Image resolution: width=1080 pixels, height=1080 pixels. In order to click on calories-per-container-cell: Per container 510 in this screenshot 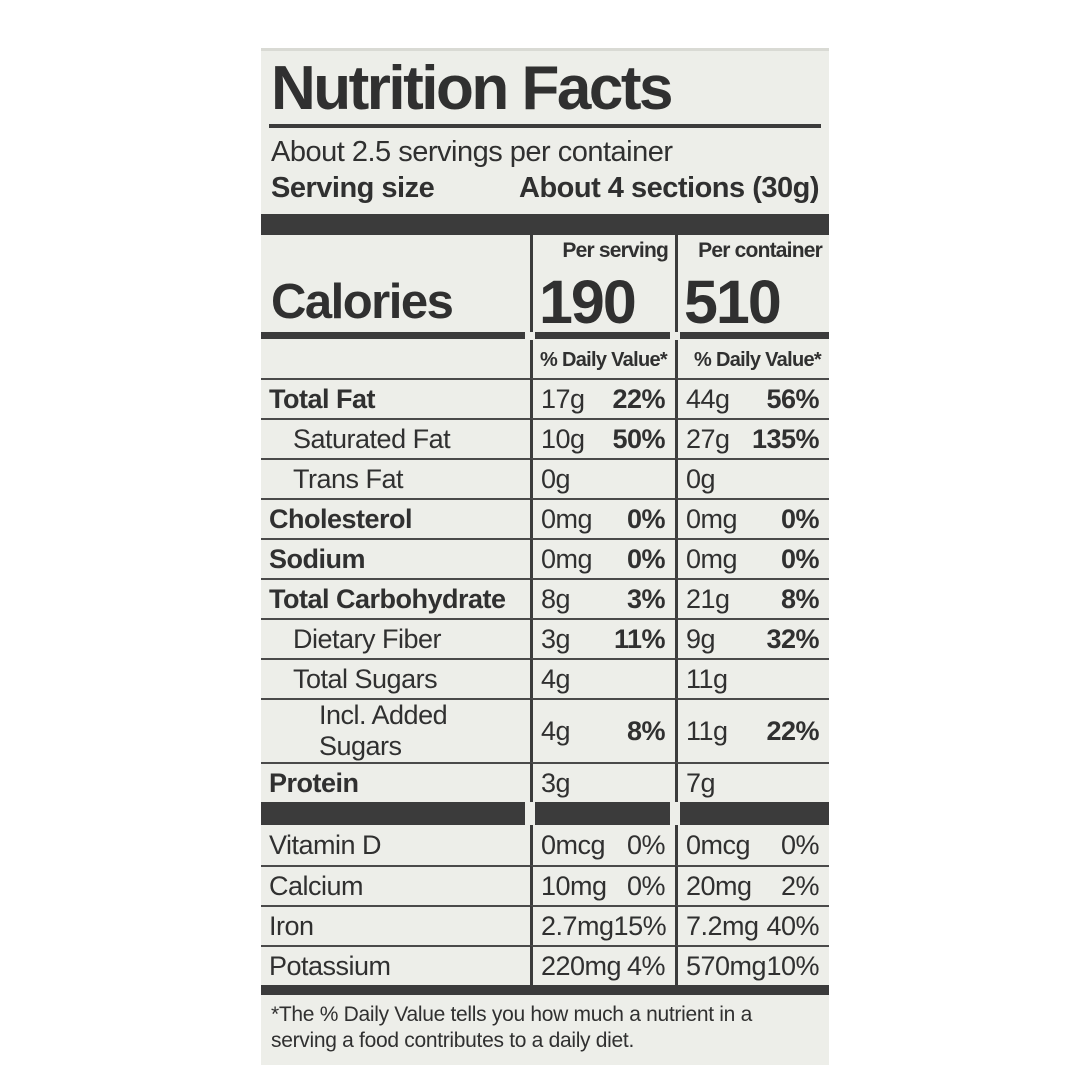, I will do `click(752, 286)`.